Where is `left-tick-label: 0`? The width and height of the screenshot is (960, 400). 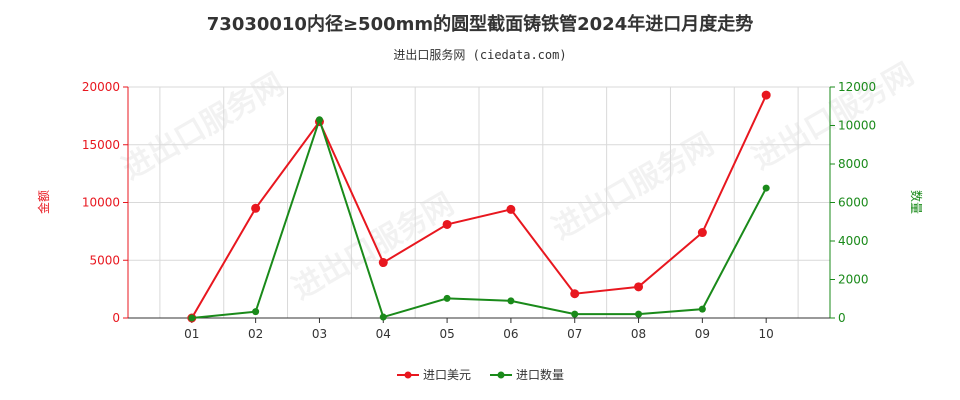
left-tick-label: 0 is located at coordinates (116, 318).